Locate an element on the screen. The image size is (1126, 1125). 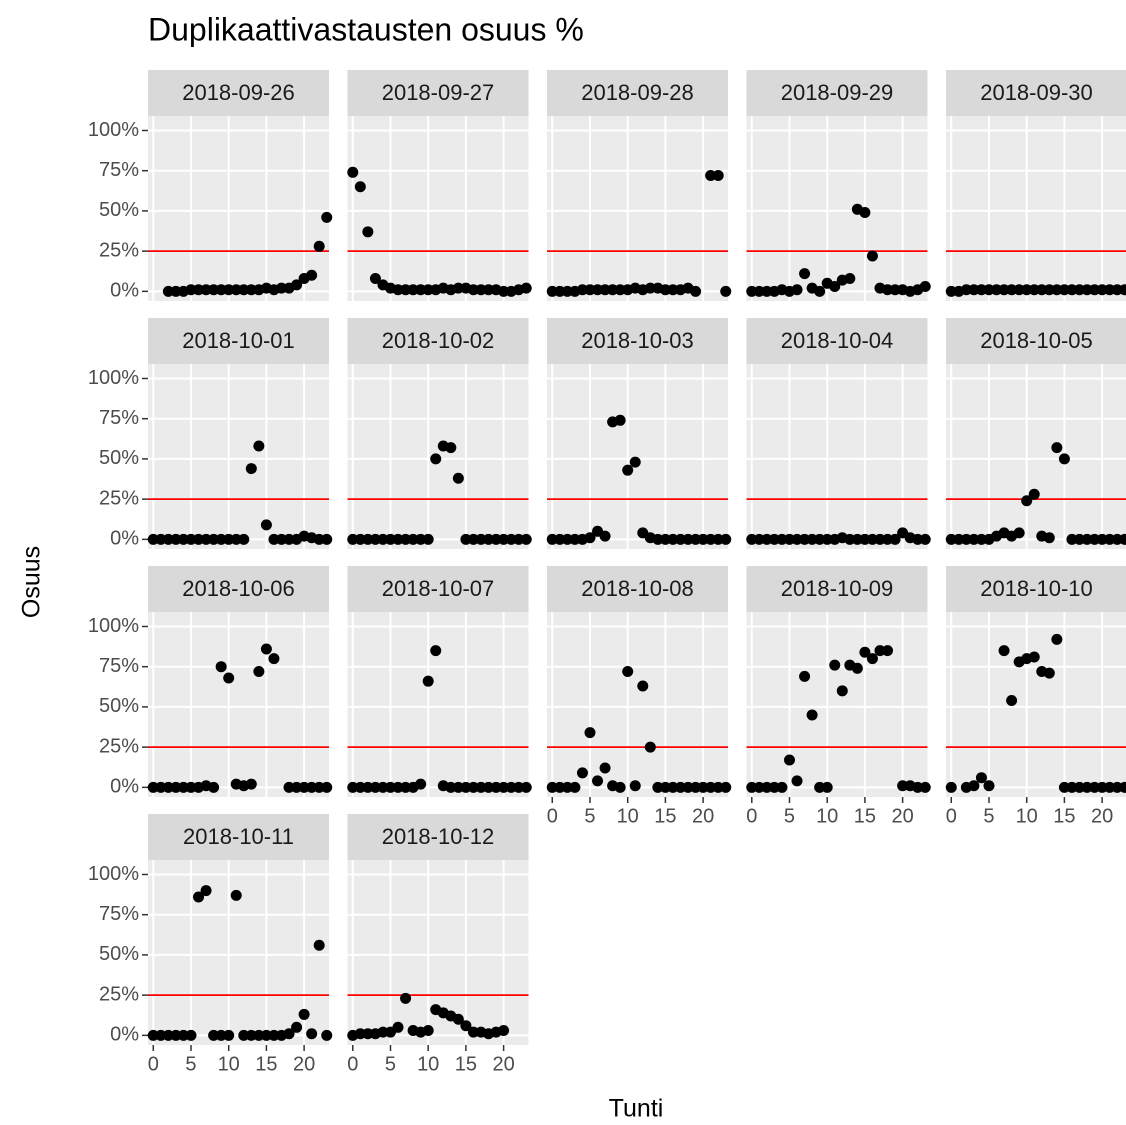
y-tick-label: 100% is located at coordinates (113, 378).